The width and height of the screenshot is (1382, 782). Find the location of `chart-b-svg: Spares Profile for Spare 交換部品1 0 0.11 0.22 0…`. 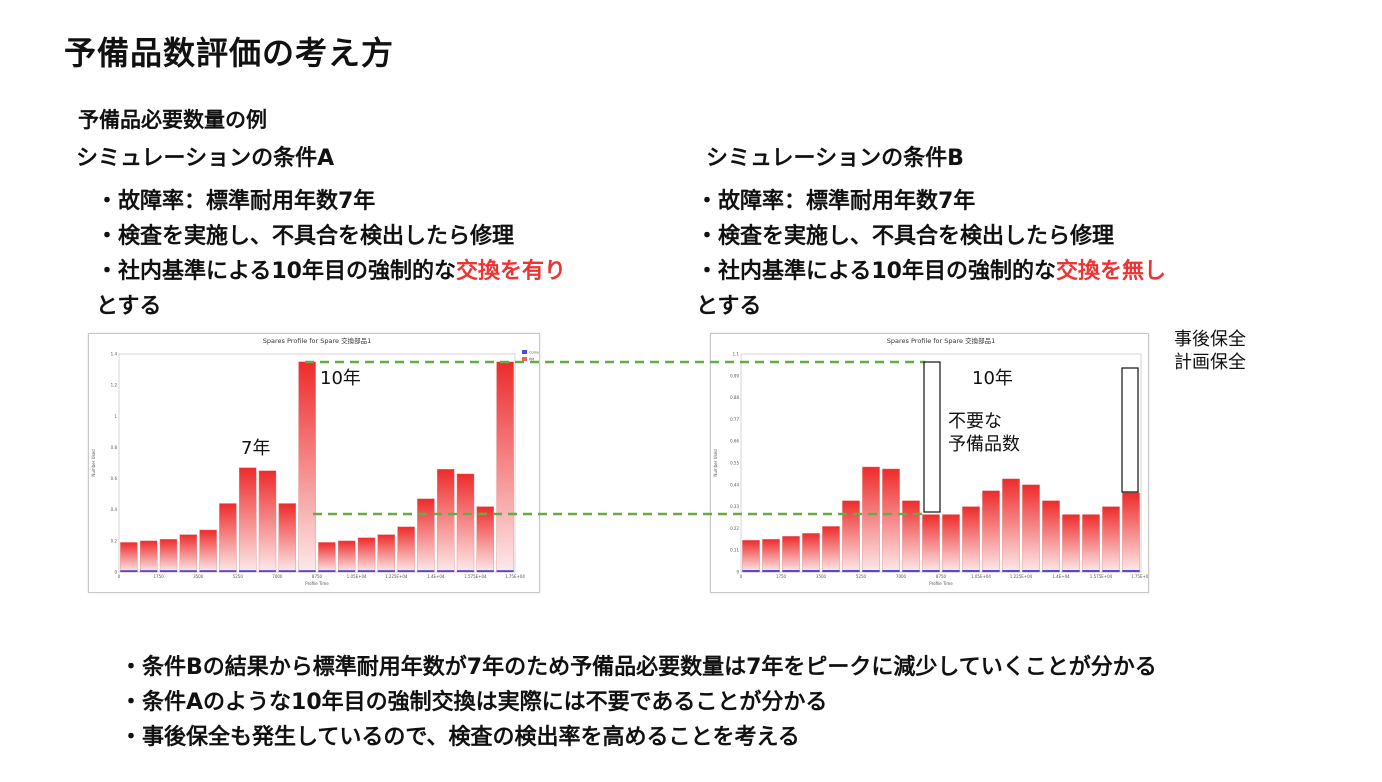

chart-b-svg: Spares Profile for Spare 交換部品1 0 0.11 0.22 0… is located at coordinates (944, 461).